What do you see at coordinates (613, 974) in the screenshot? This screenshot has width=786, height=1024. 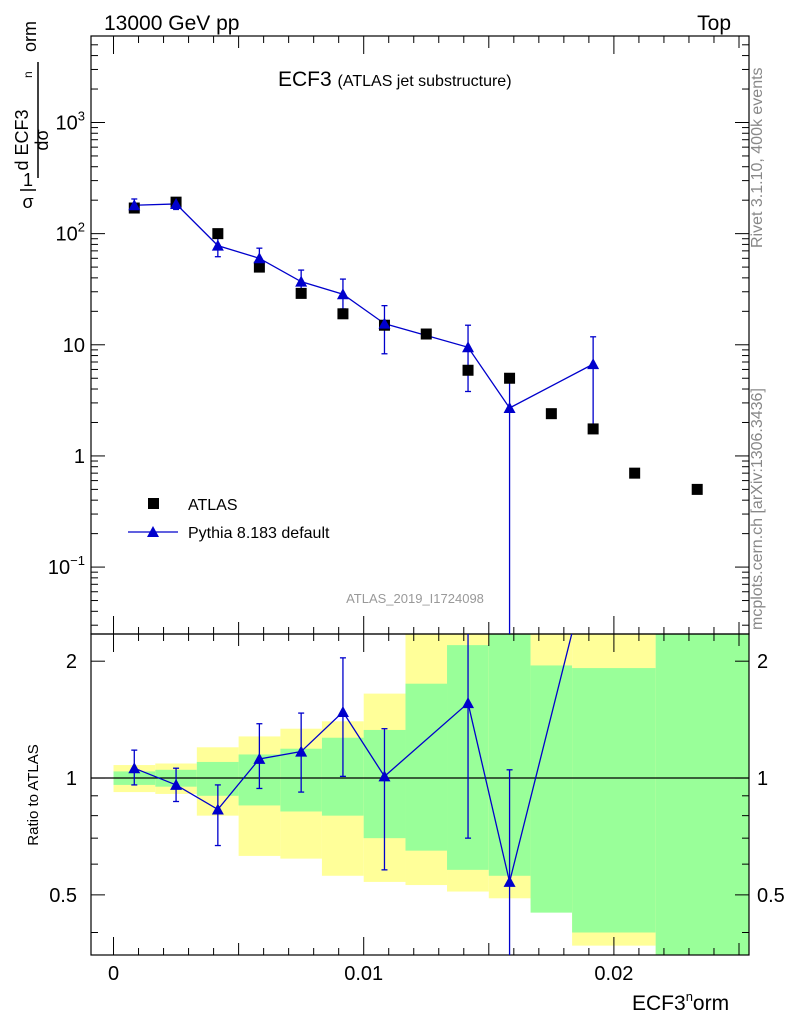 I see `x-tick-label: 0.02` at bounding box center [613, 974].